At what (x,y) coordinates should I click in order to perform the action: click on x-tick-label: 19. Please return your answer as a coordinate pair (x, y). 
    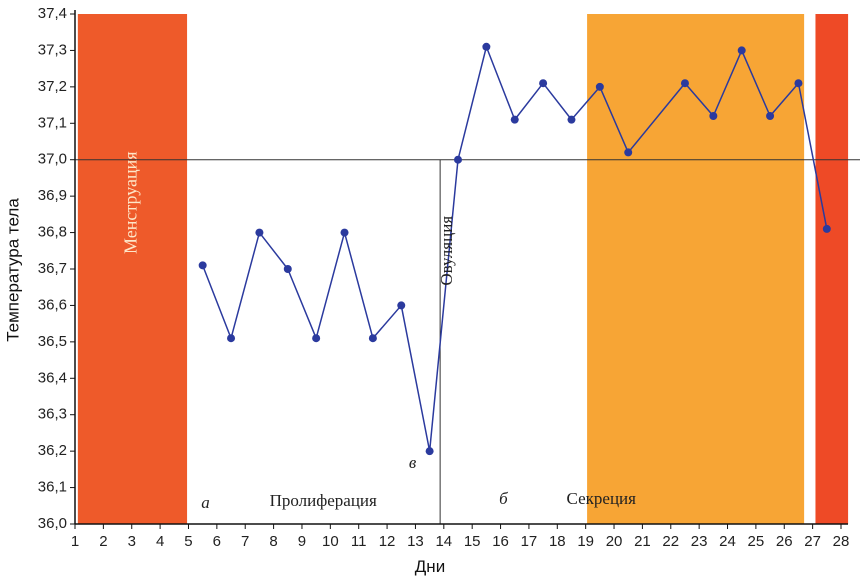
    Looking at the image, I should click on (585, 541).